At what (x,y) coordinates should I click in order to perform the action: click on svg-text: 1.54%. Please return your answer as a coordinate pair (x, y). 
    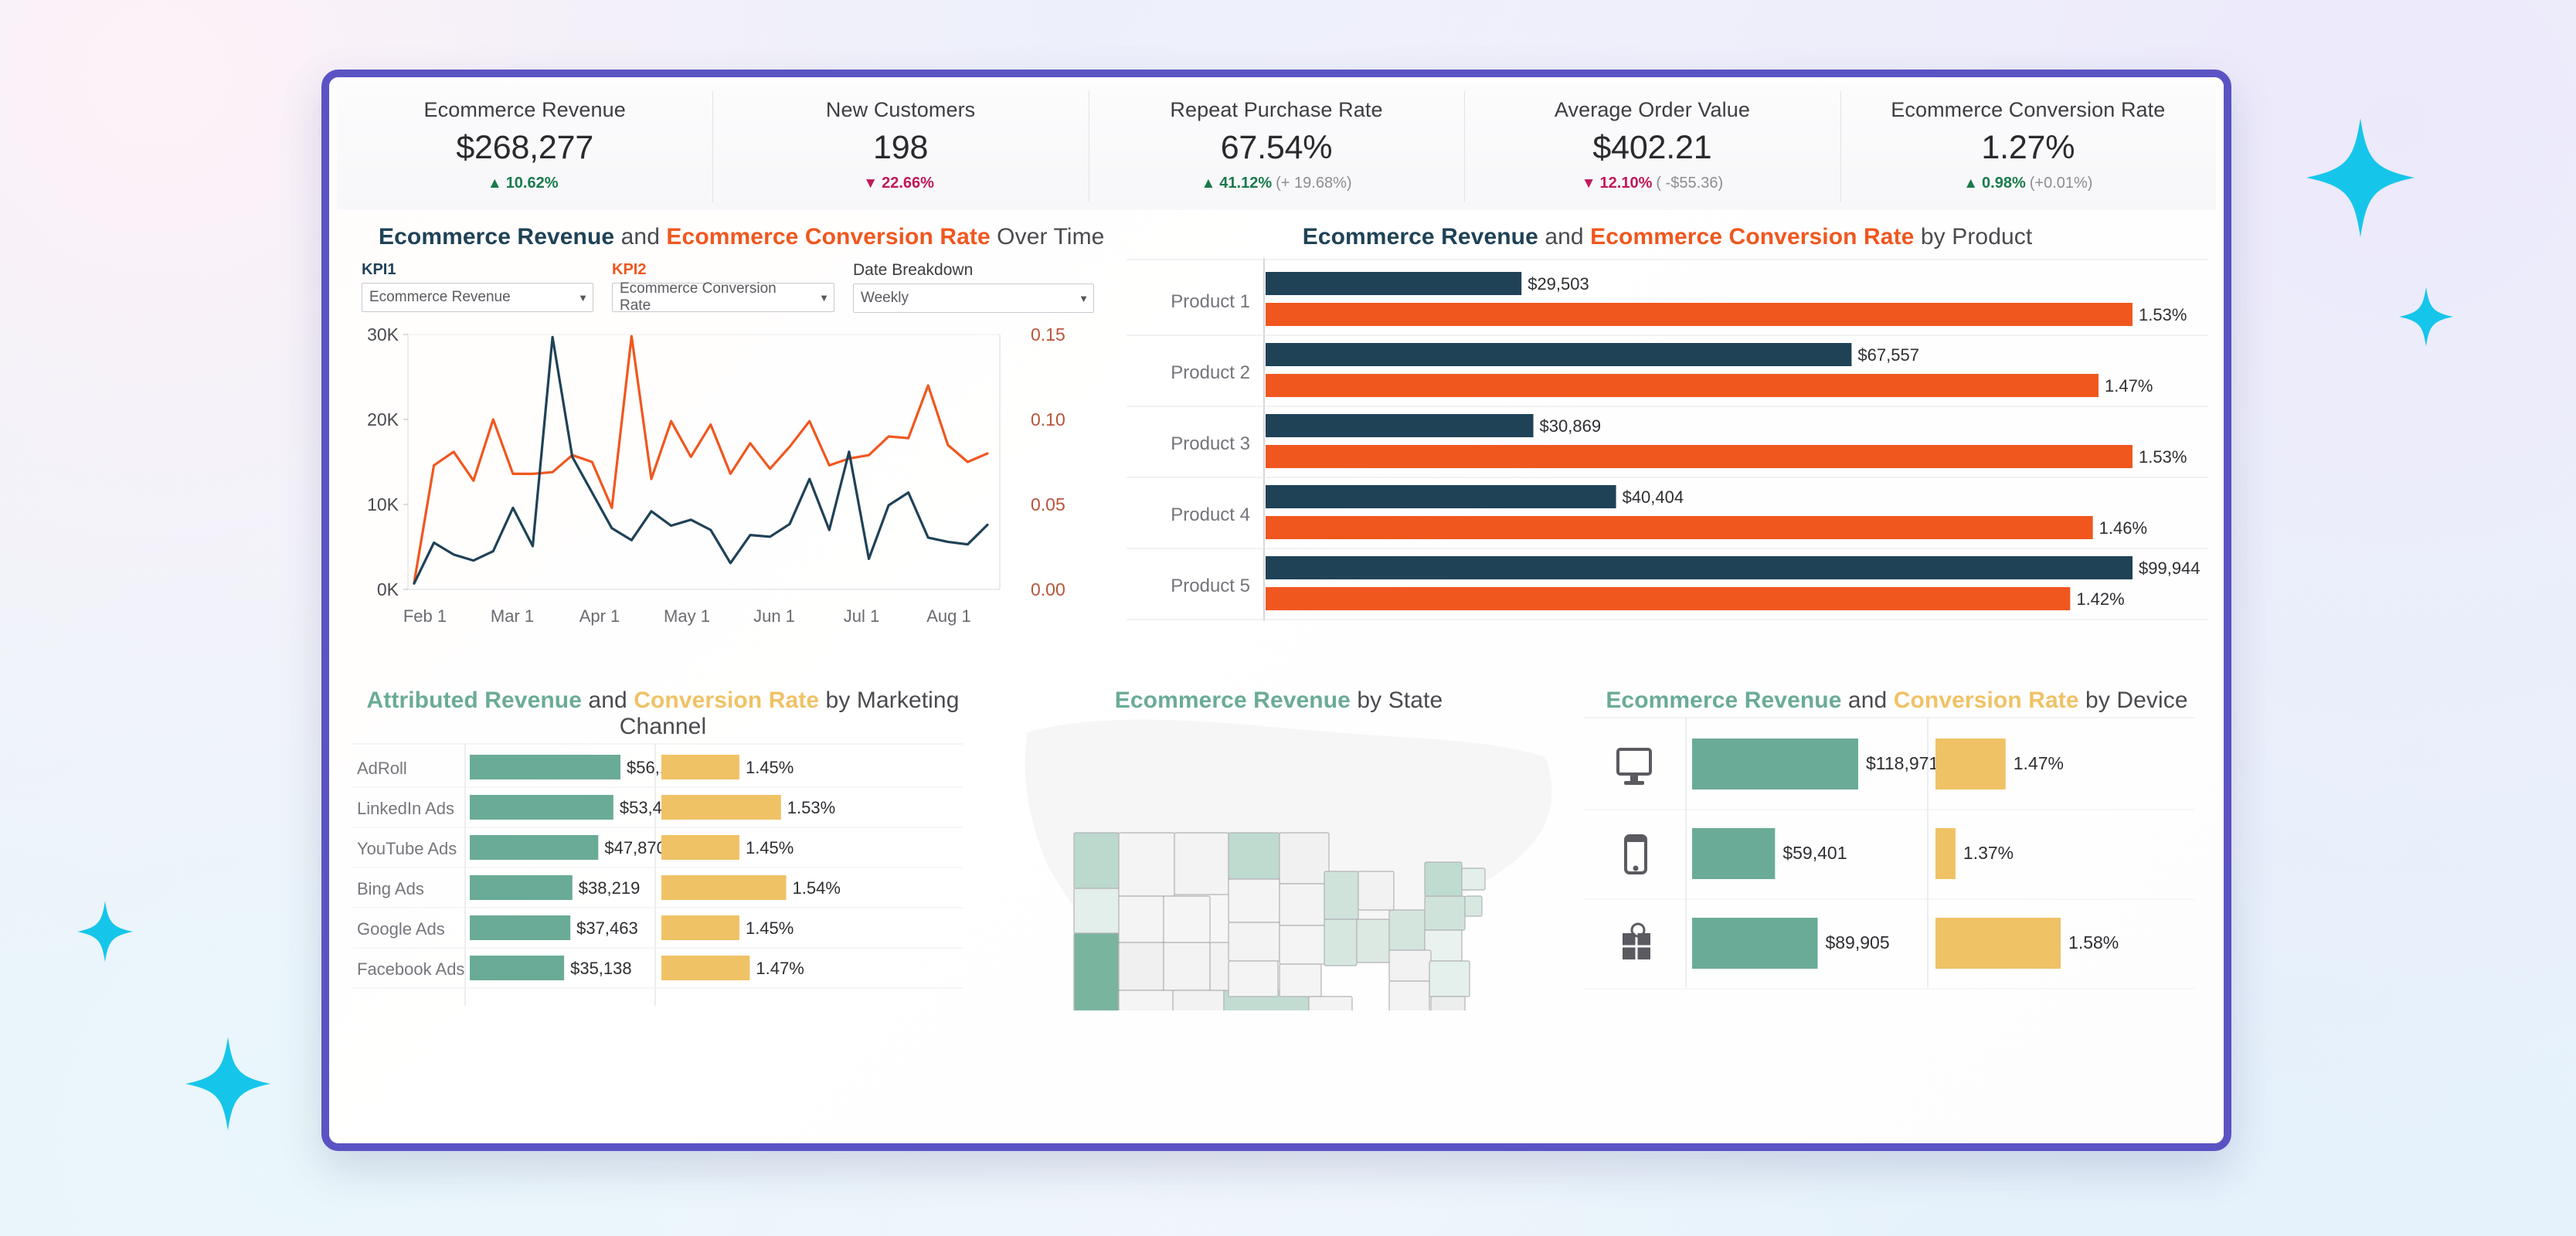
    Looking at the image, I should click on (817, 888).